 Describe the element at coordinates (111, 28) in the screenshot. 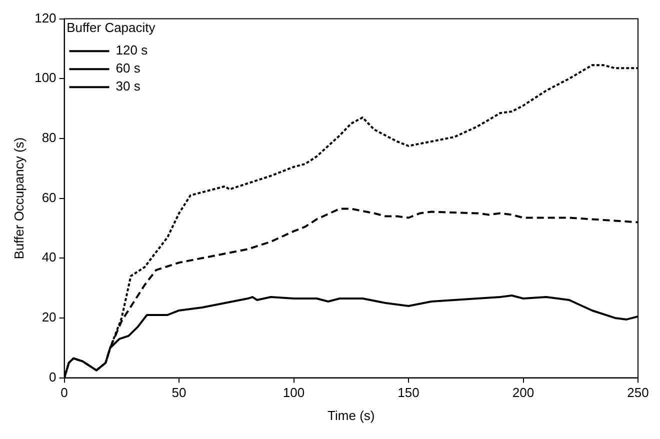

I see `legend-title: Buffer Capacity` at that location.